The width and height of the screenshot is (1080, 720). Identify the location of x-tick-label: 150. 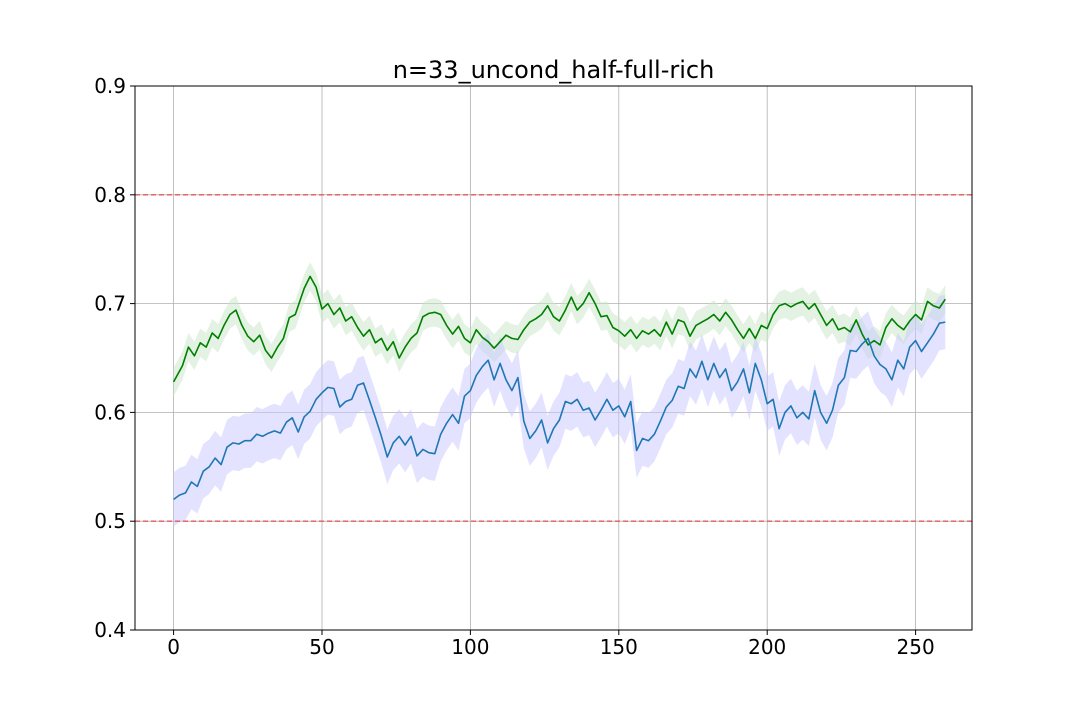
(619, 647).